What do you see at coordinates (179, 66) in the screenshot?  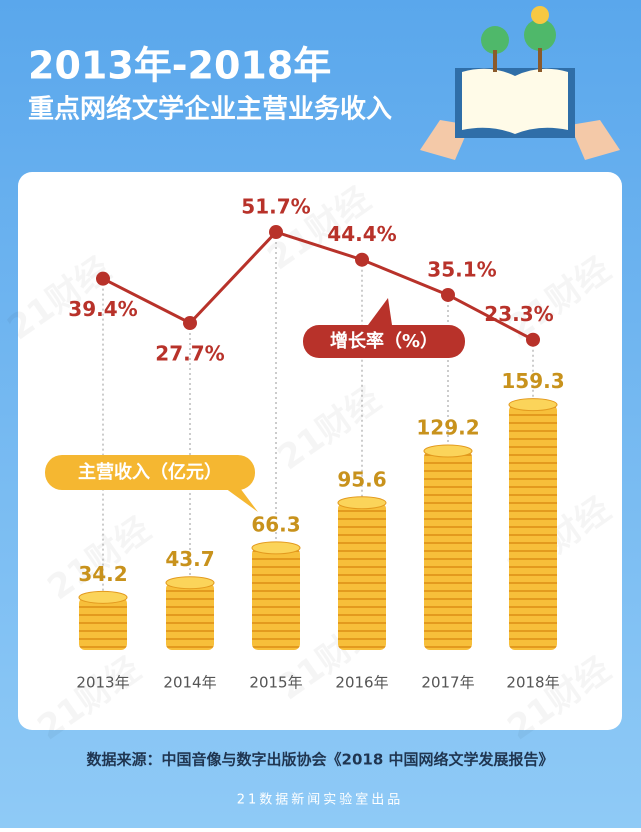 I see `title: 2013年-2018年` at bounding box center [179, 66].